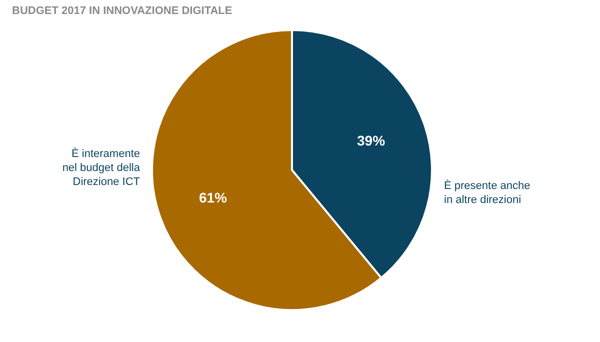 The height and width of the screenshot is (342, 600). I want to click on data-label: 39%, so click(371, 140).